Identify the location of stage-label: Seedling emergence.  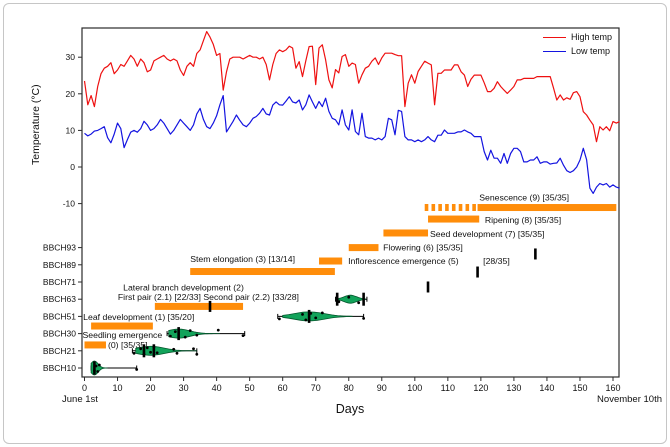
(123, 335).